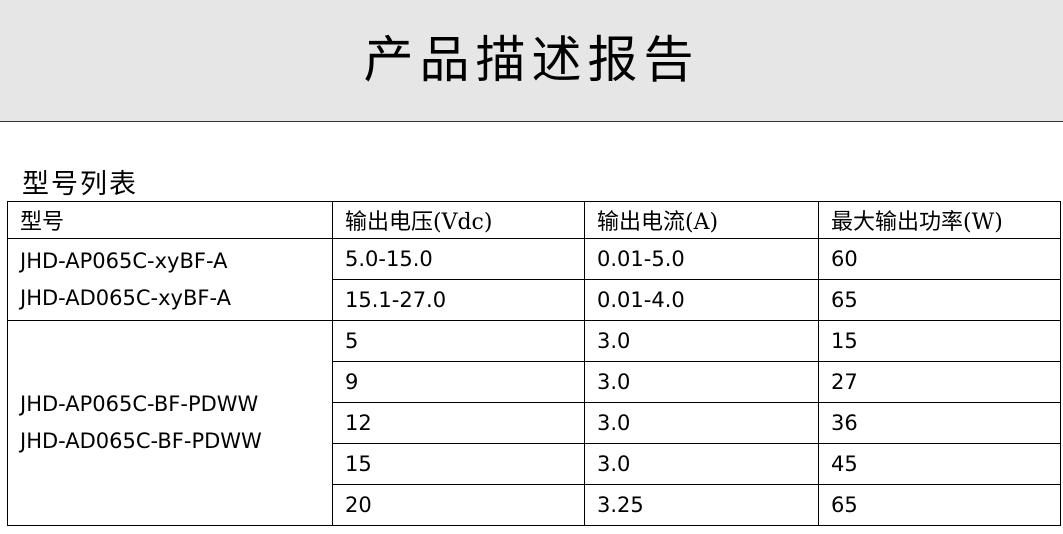  Describe the element at coordinates (141, 441) in the screenshot. I see `model-name: JHD-AD065C-BF-PDWW` at that location.